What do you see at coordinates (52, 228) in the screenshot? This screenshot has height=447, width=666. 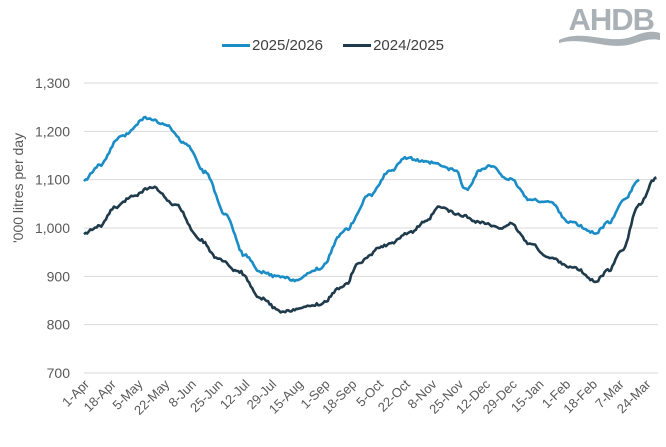 I see `y-tick-label: 1,000` at bounding box center [52, 228].